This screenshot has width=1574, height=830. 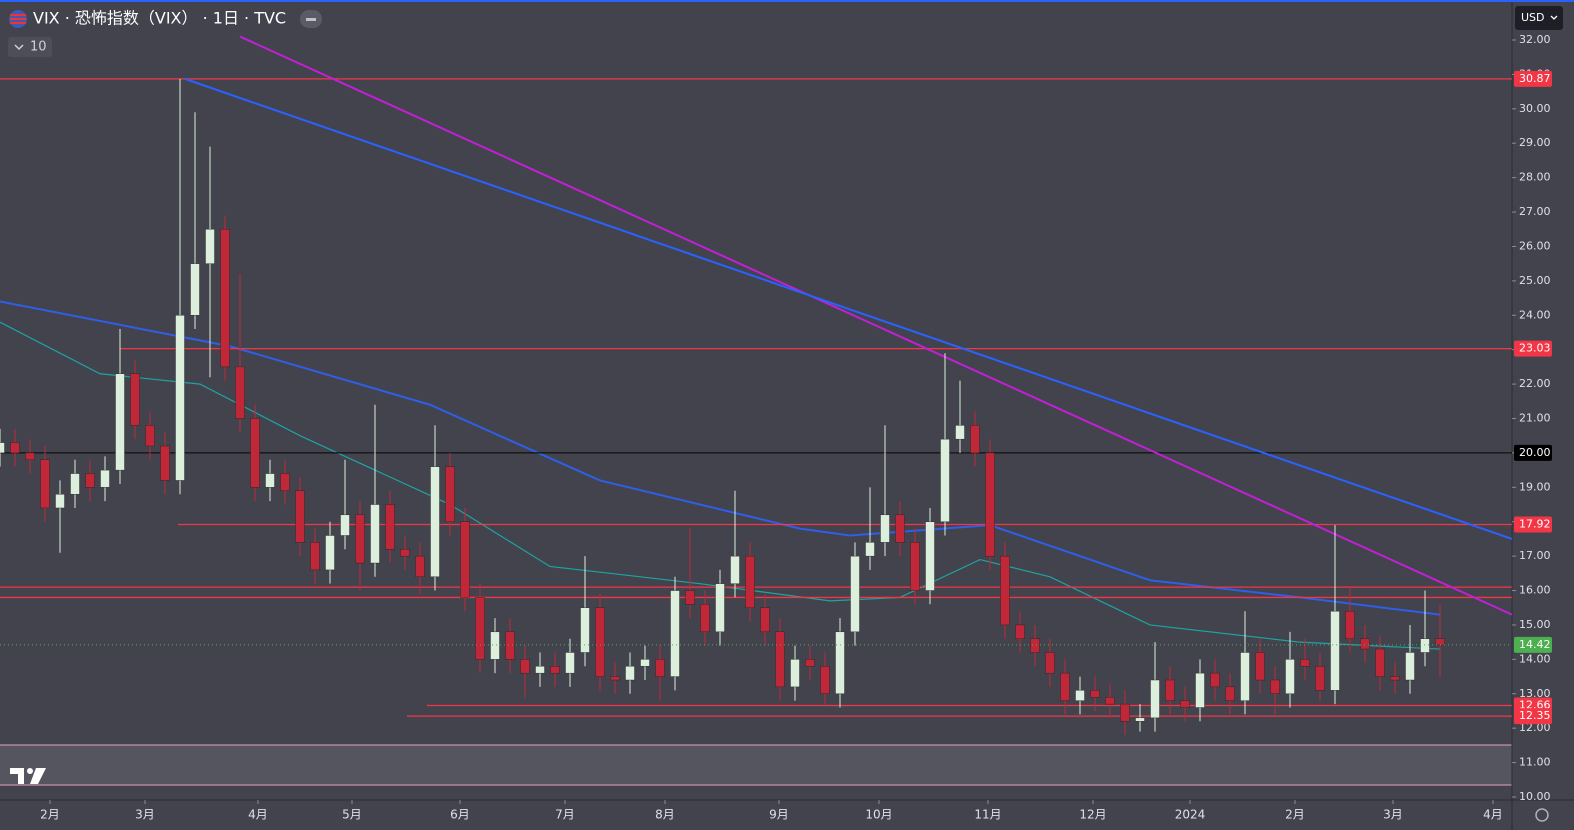 I want to click on chevron, so click(x=1554, y=17).